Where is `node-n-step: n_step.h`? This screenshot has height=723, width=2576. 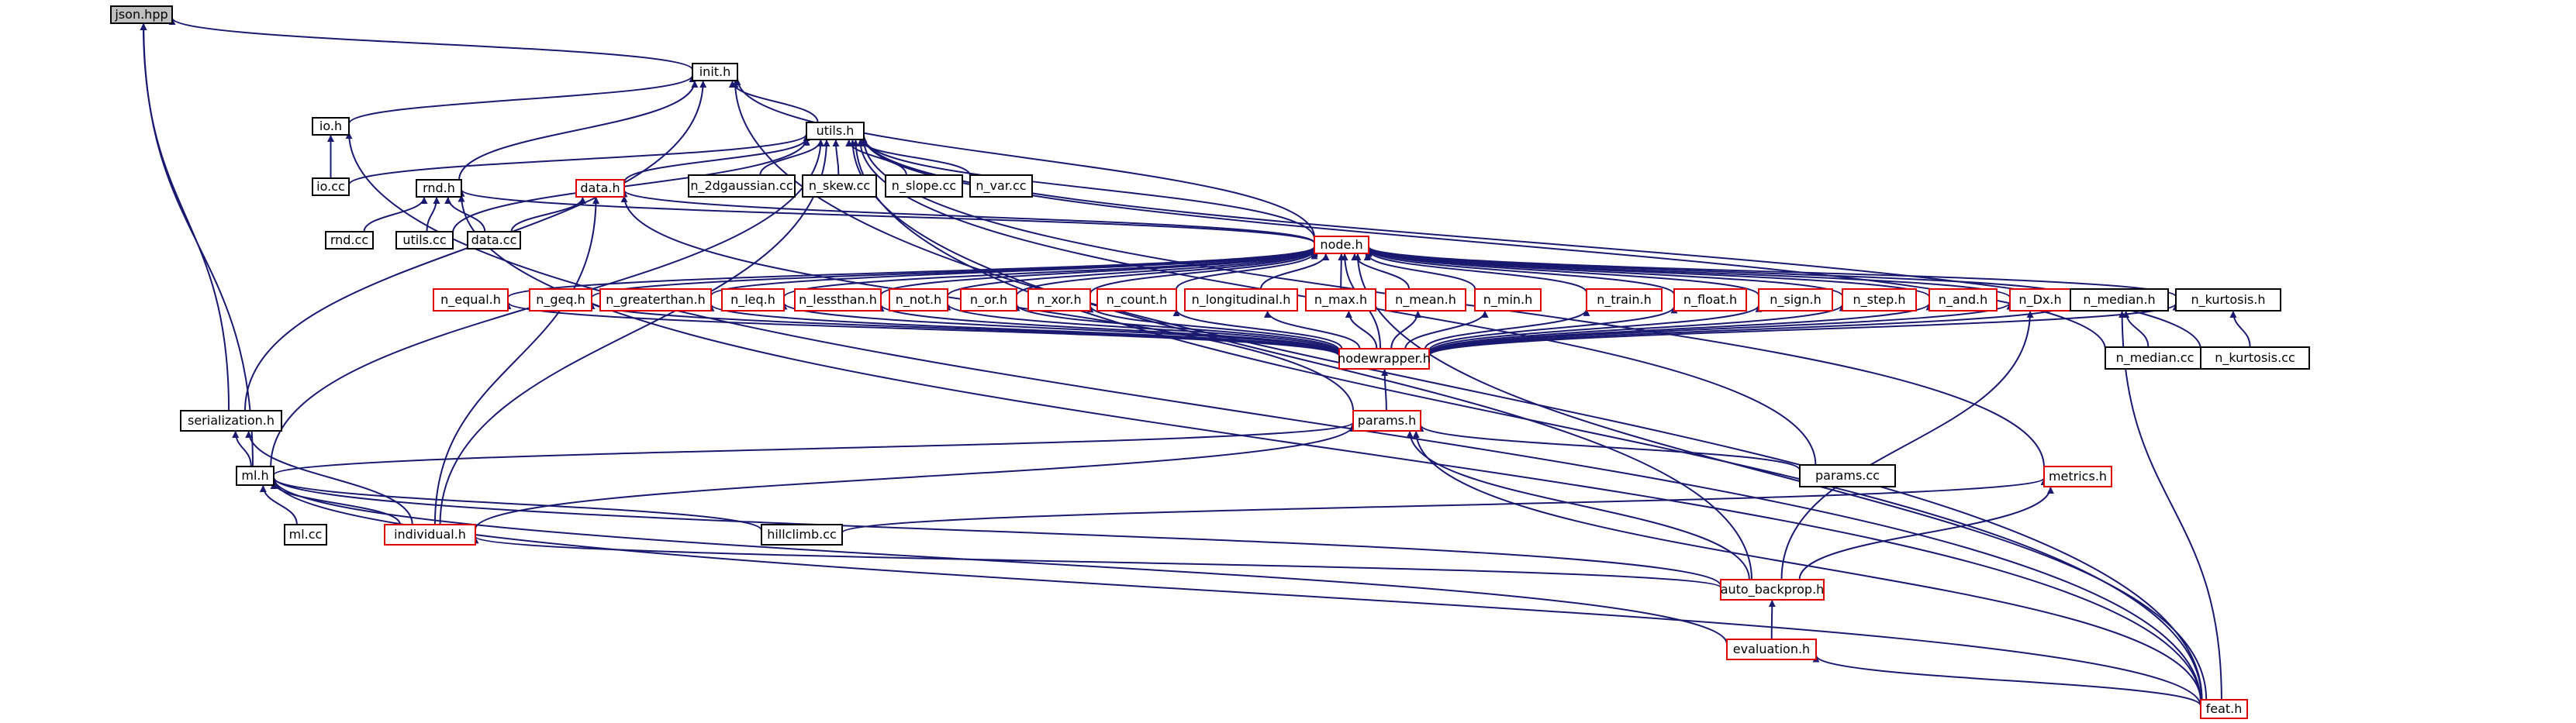 node-n-step: n_step.h is located at coordinates (1880, 300).